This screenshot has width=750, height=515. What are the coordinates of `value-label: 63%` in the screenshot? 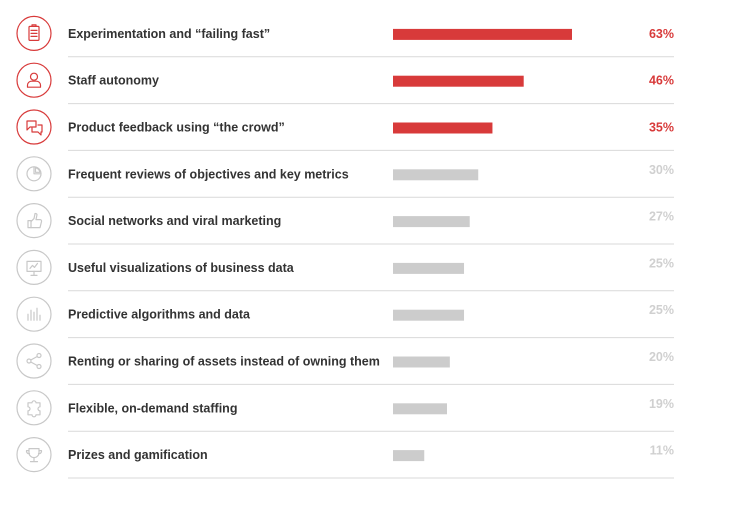 It's located at (661, 34).